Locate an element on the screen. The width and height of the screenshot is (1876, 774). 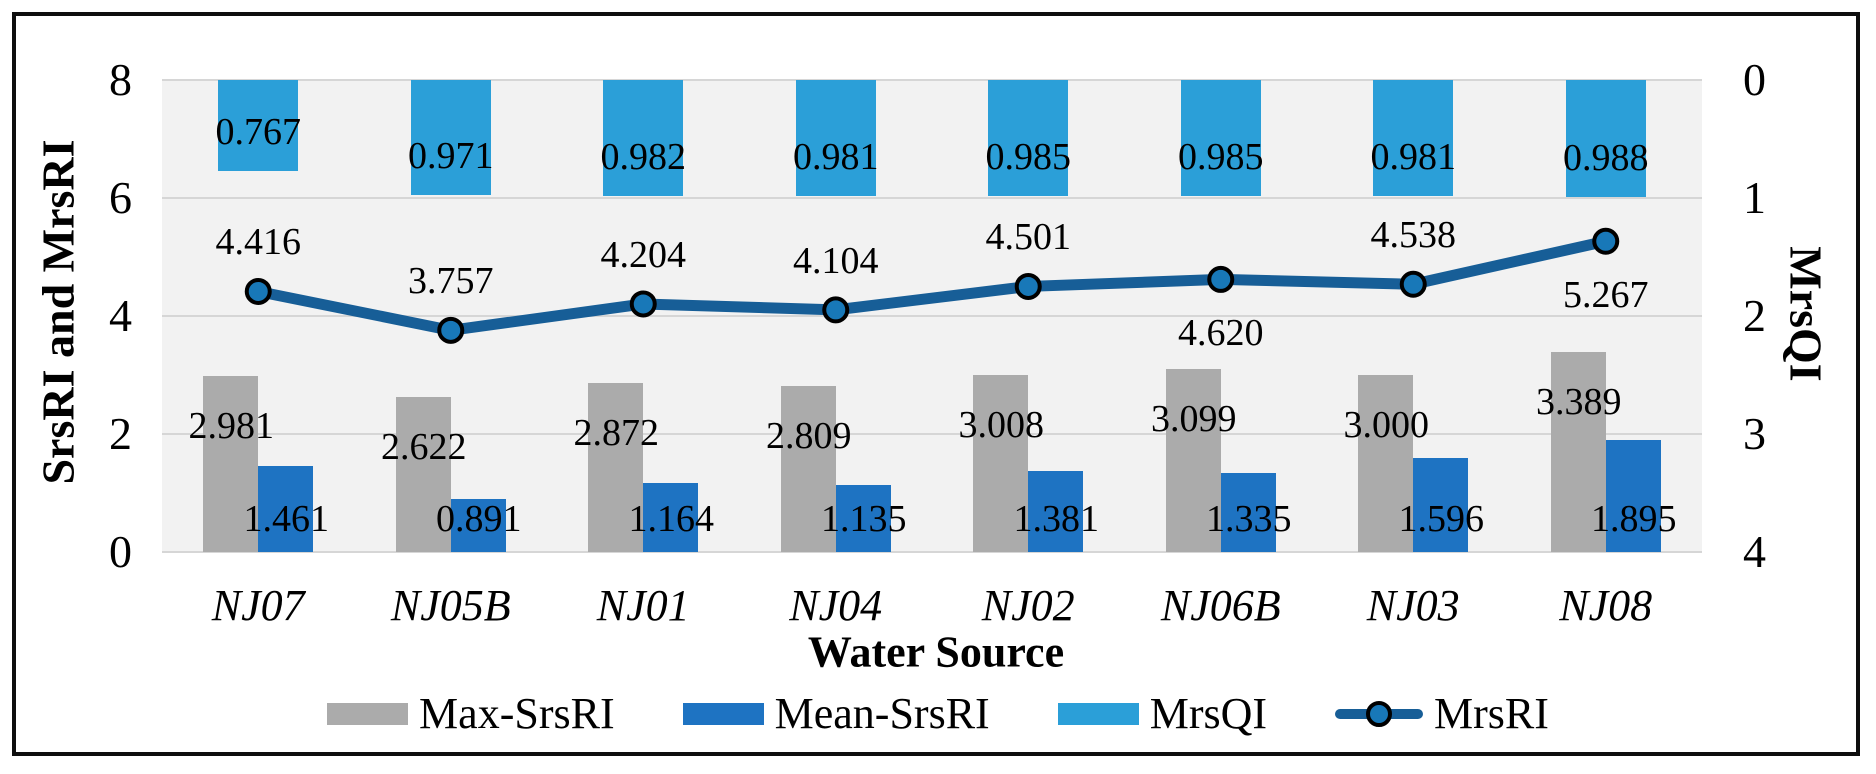
label-mrsri-NJ01: 4.204 is located at coordinates (643, 254).